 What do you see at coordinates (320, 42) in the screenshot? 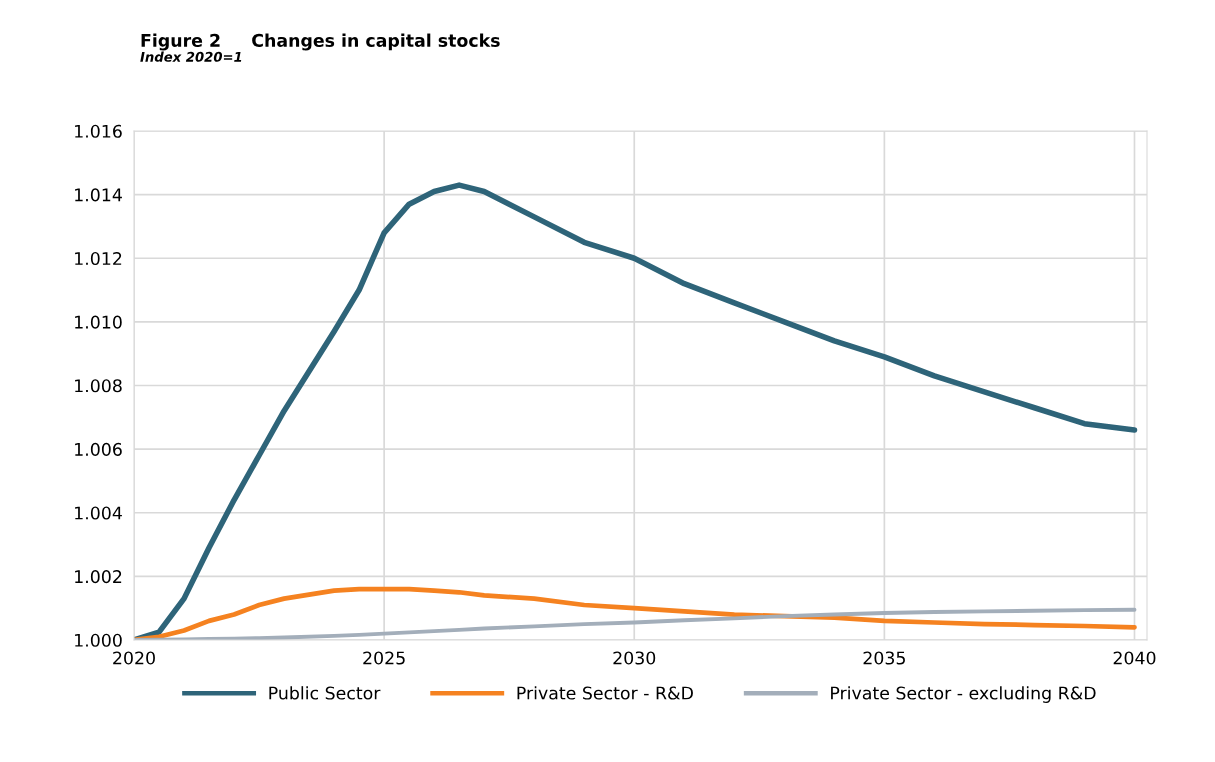
I see `chart-title: Figure 2 Changes in capital stocks` at bounding box center [320, 42].